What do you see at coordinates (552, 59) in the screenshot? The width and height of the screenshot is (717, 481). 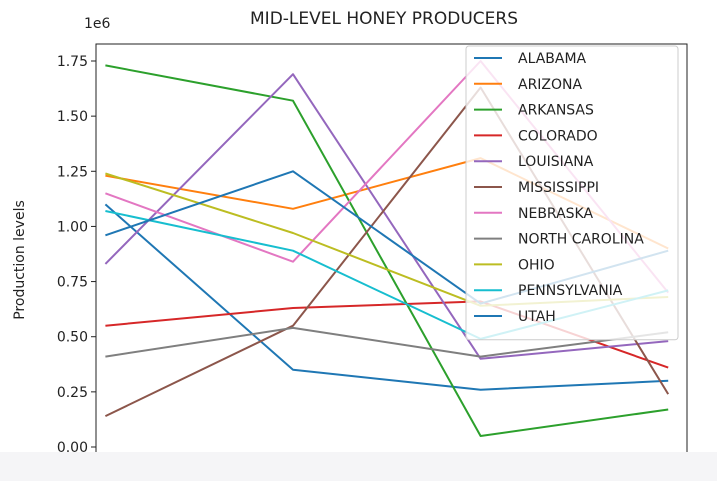 I see `legend-label: ALABAMA` at bounding box center [552, 59].